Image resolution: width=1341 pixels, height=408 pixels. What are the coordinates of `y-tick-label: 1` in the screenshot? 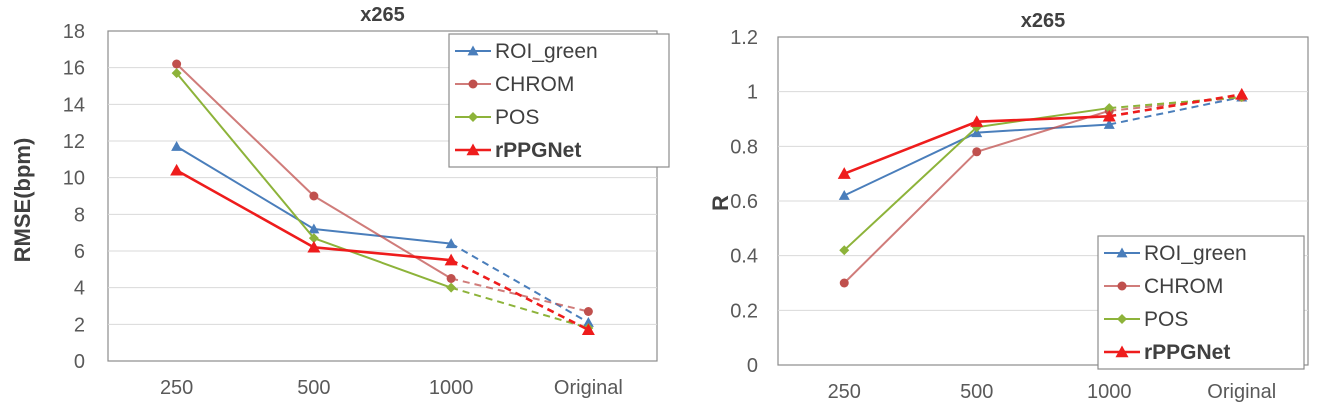 It's located at (752, 93).